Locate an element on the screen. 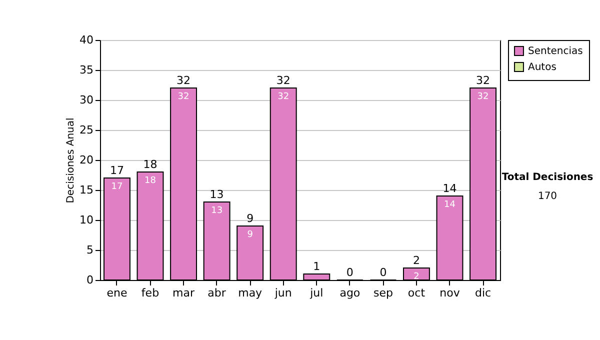  data-label: 13 is located at coordinates (217, 211).